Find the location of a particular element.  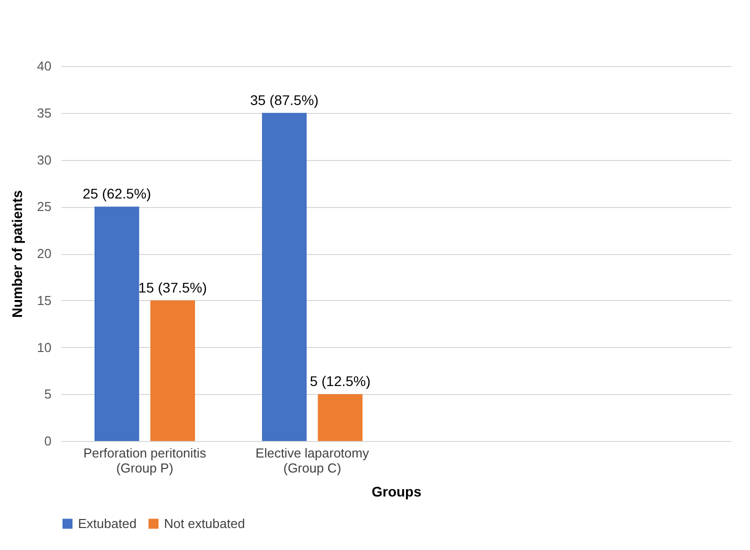

y-tick-label: 10 is located at coordinates (44, 347).